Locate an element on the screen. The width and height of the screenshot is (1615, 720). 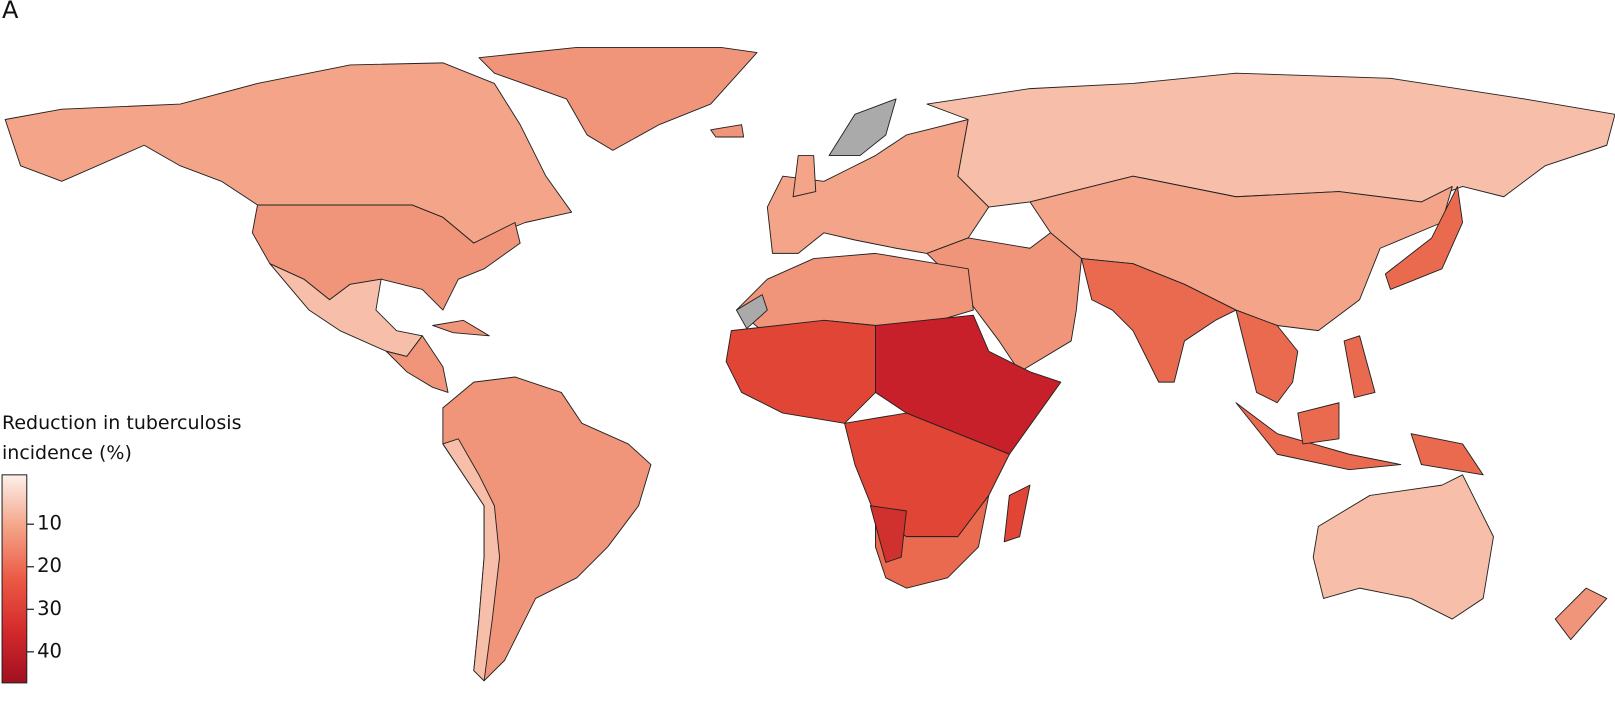
colorbar is located at coordinates (14, 579).